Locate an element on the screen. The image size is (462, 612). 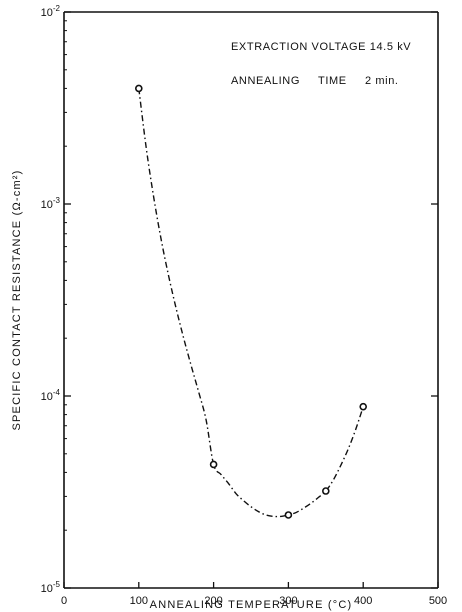
annotation-extraction-voltage: EXTRACTION VOLTAGE 14.5 kV is located at coordinates (321, 47).